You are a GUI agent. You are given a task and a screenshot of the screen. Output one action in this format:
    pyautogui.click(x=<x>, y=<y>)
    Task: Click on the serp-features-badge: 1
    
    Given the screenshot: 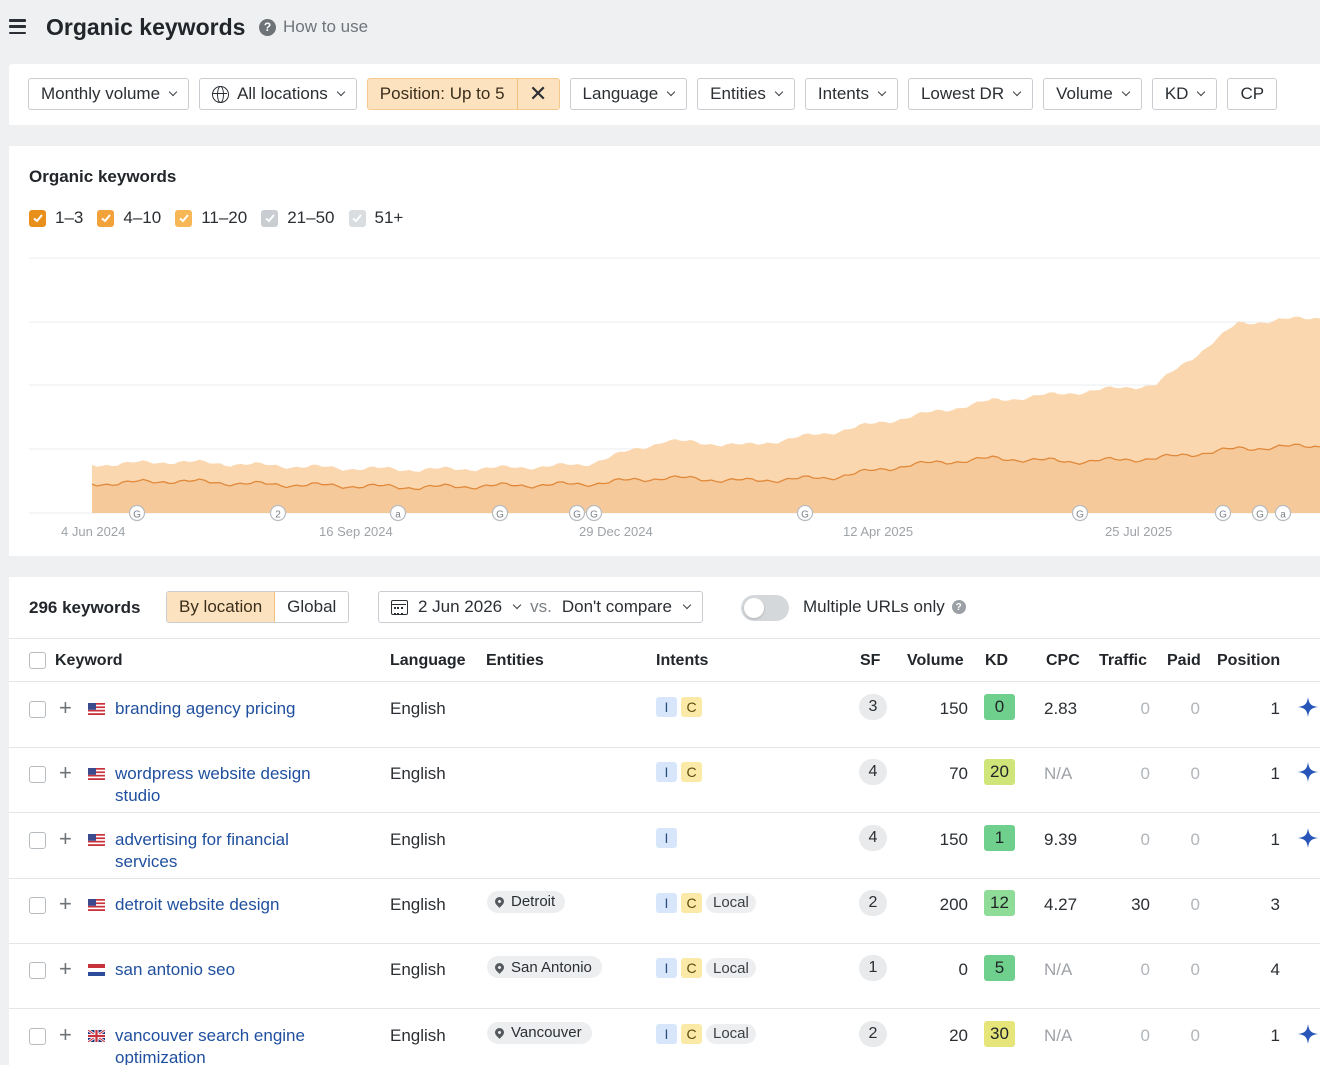 What is the action you would take?
    pyautogui.click(x=873, y=968)
    